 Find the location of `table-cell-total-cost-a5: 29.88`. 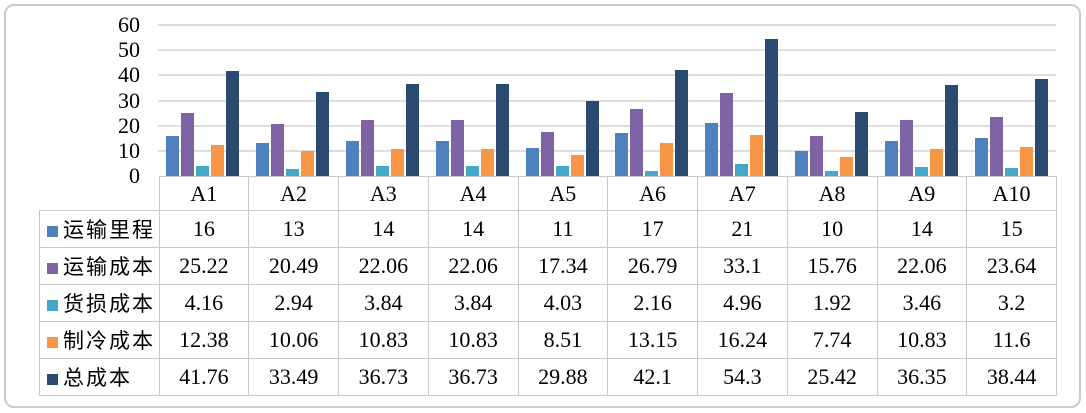

table-cell-total-cost-a5: 29.88 is located at coordinates (563, 377).